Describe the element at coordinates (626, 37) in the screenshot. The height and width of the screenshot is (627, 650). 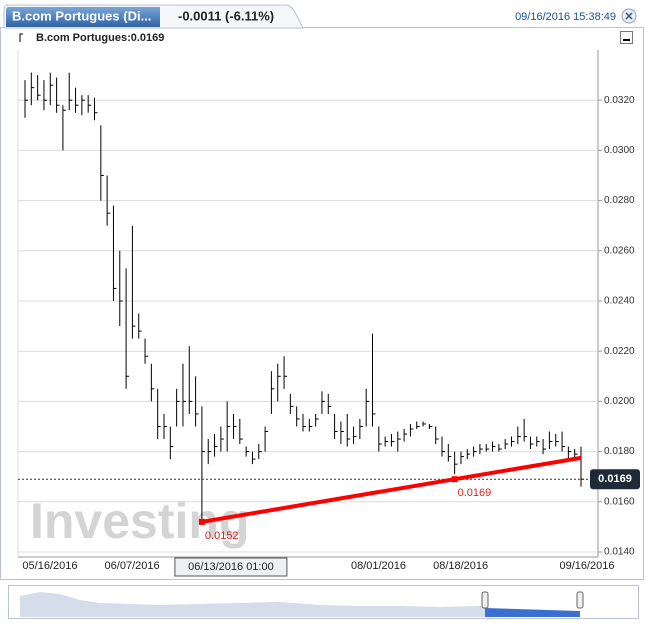
I see `minimize-button` at that location.